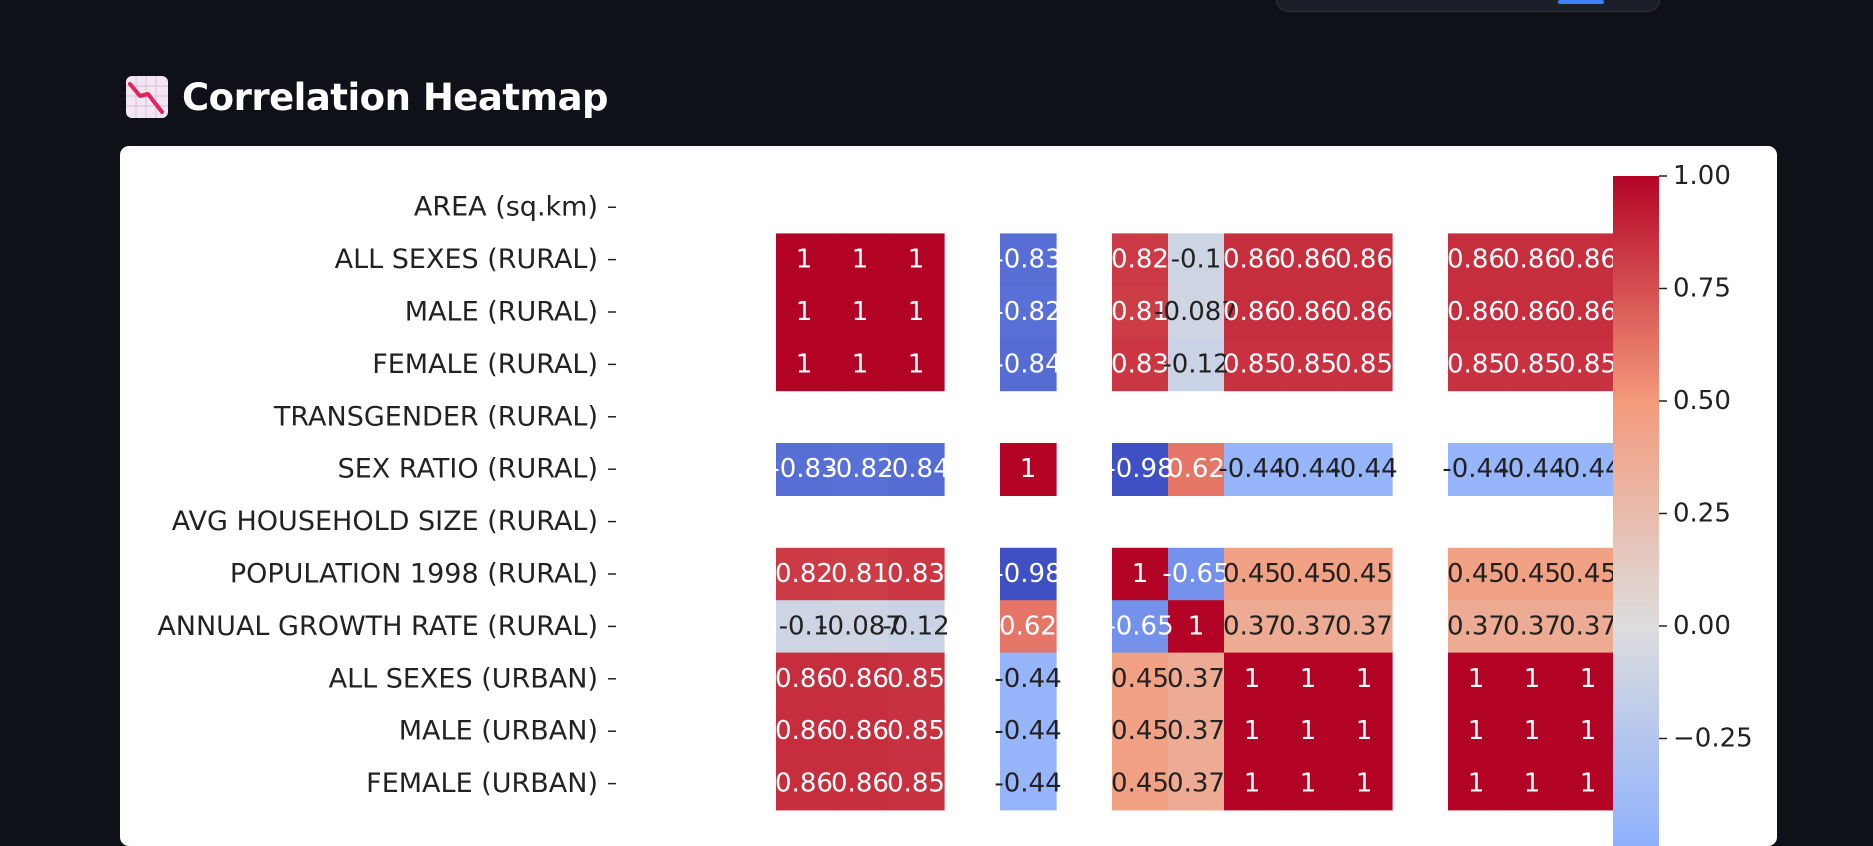  What do you see at coordinates (1581, 2) in the screenshot?
I see `top-control-accent` at bounding box center [1581, 2].